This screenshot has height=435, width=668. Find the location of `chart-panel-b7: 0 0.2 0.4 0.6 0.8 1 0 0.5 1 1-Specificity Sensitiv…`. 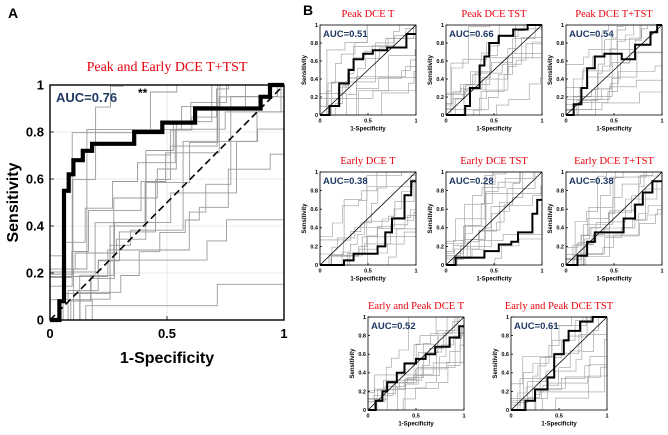

chart-panel-b7: 0 0.2 0.4 0.6 0.8 1 0 0.5 1 1-Specificity Sensitiv… is located at coordinates (408, 364).